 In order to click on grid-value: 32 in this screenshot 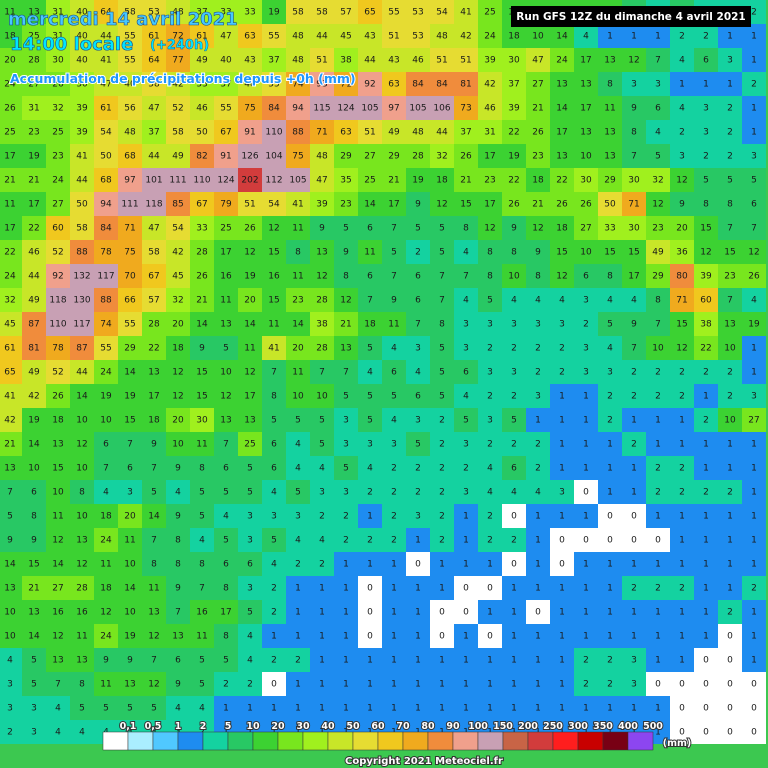, I will do `click(657, 181)`.